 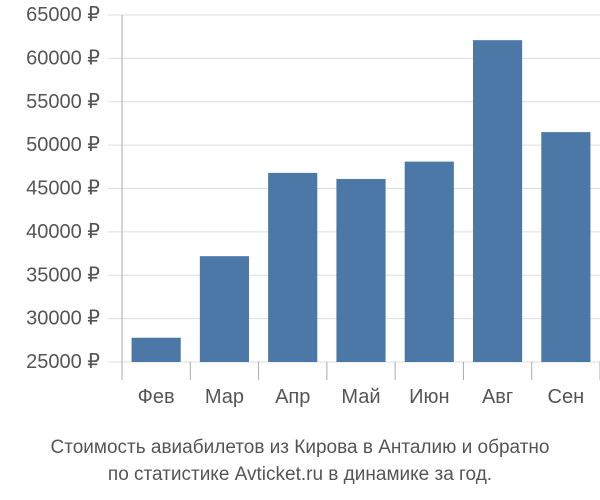 I want to click on x-tick-label: Мар, so click(x=224, y=397).